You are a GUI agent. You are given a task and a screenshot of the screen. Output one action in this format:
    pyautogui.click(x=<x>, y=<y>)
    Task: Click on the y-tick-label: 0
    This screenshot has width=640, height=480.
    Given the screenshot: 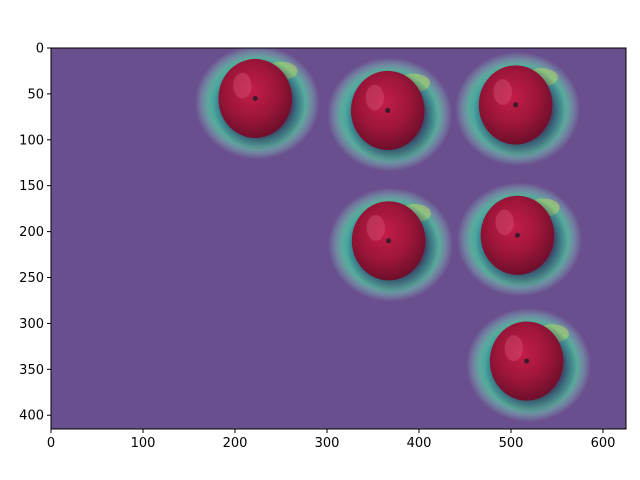 What is the action you would take?
    pyautogui.click(x=40, y=49)
    